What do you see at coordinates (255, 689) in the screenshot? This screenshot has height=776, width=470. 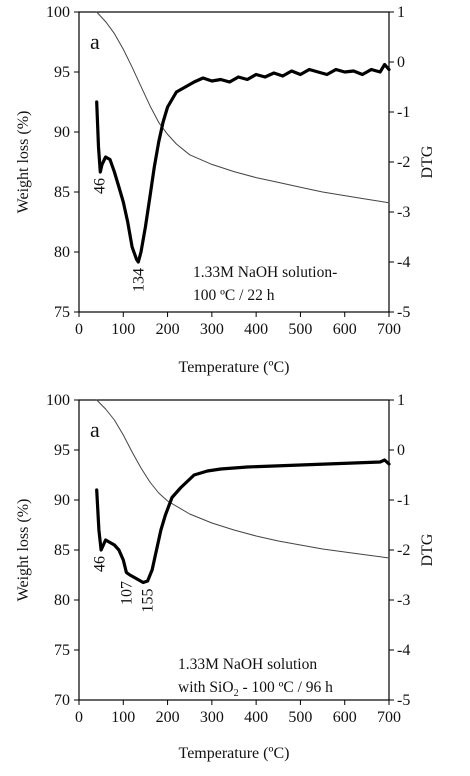 I see `annotation-line-2: with SiO2 - 100 ºC / 96 h` at bounding box center [255, 689].